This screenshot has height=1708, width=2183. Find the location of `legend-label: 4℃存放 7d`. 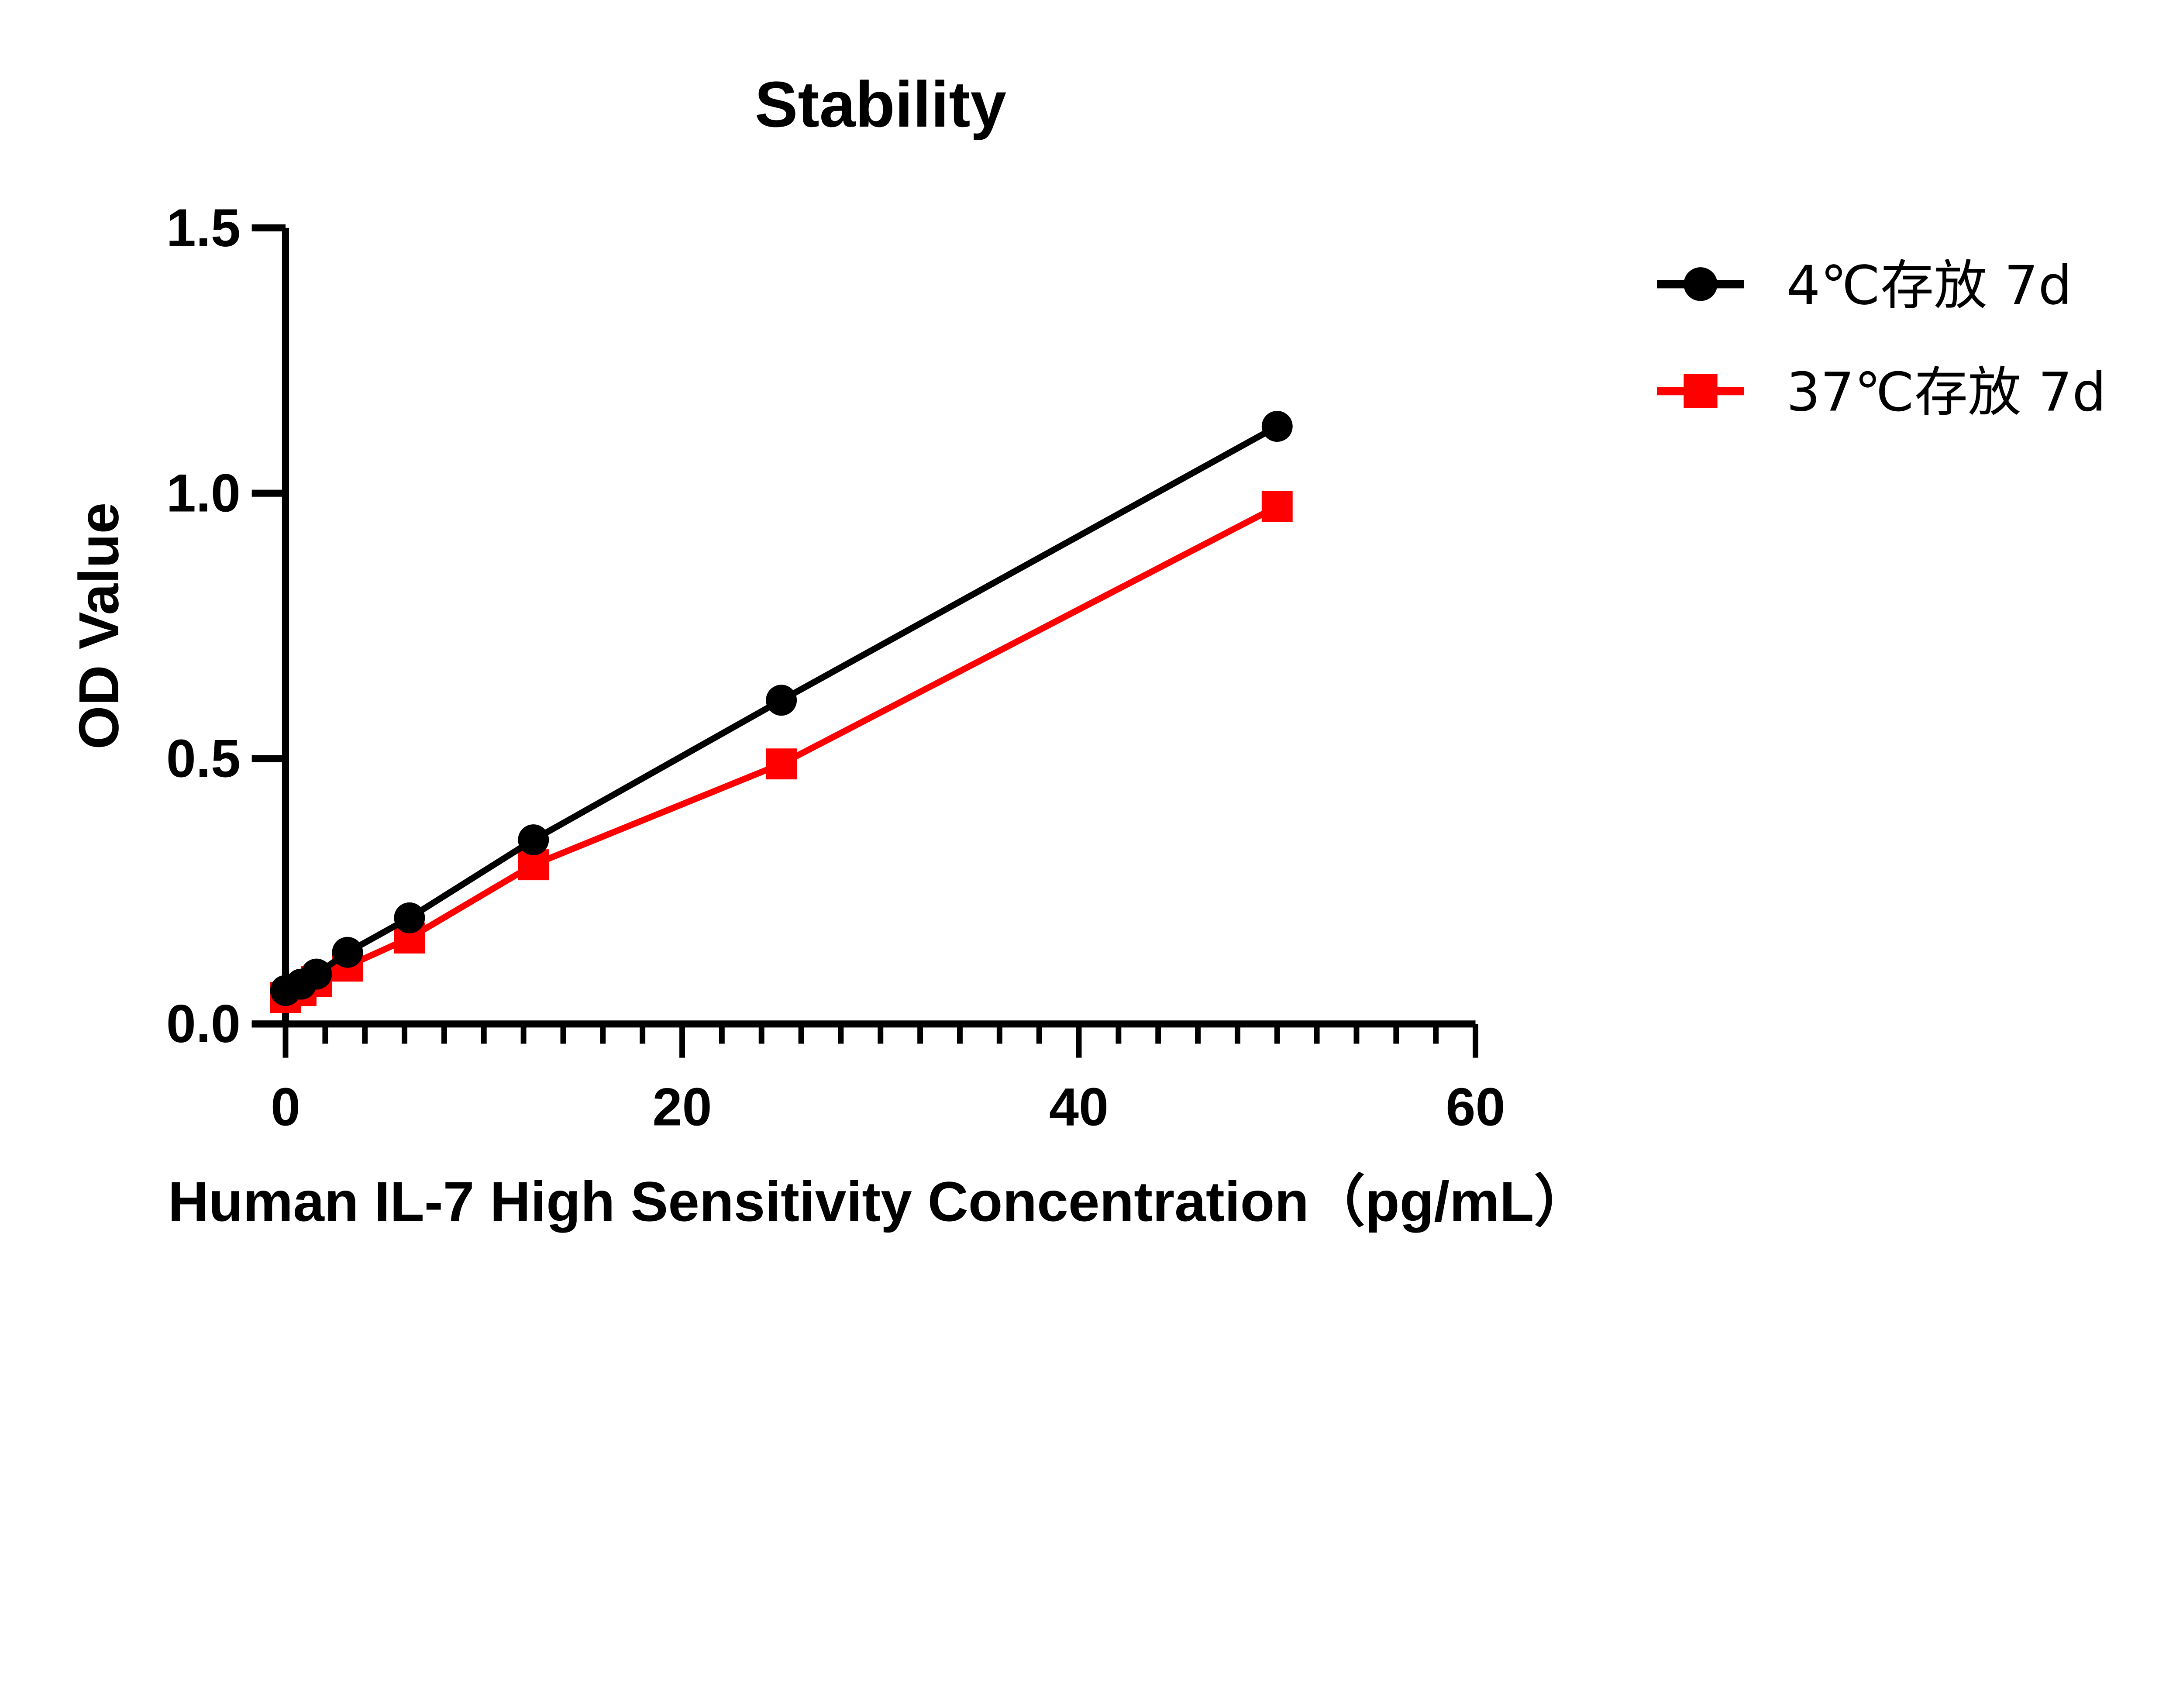

legend-label: 4℃存放 7d is located at coordinates (1929, 285).